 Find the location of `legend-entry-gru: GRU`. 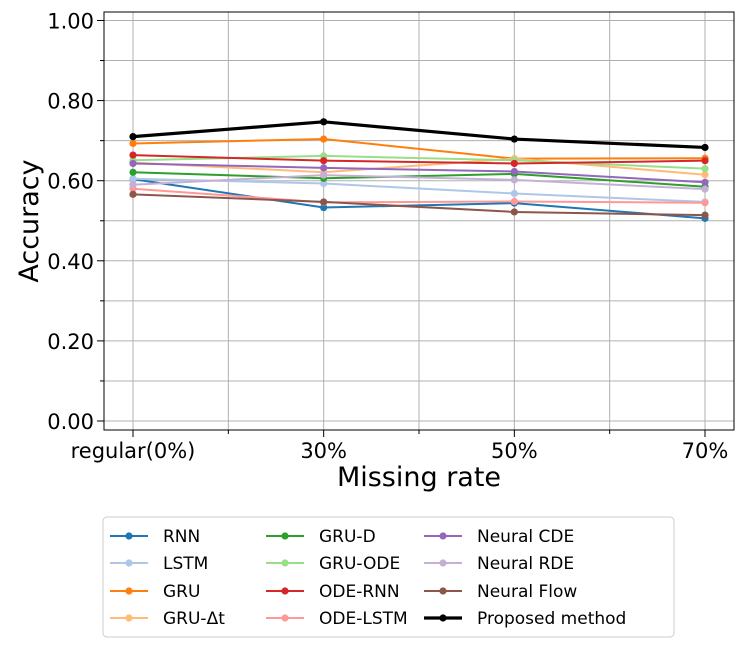

legend-entry-gru: GRU is located at coordinates (155, 592).